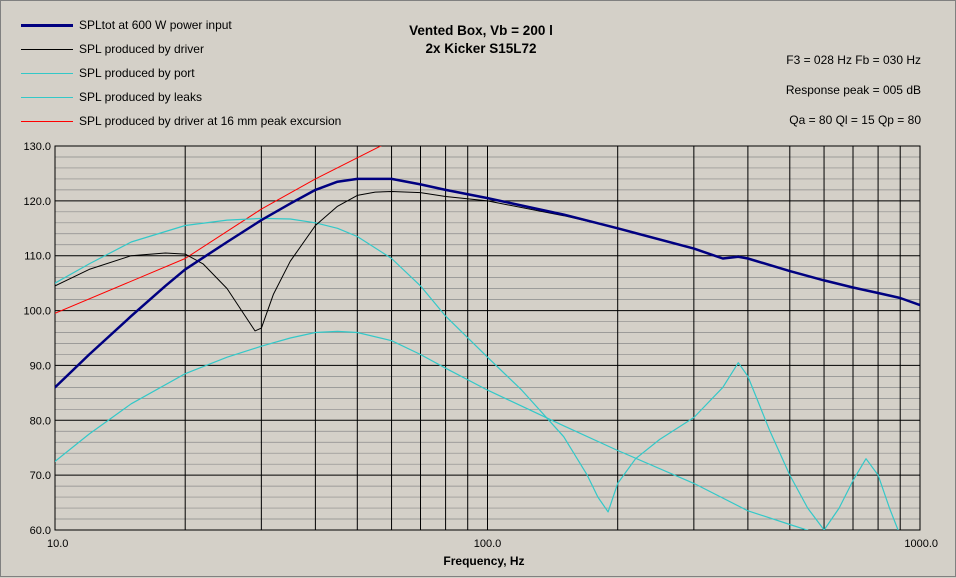 The width and height of the screenshot is (956, 578). I want to click on x-tick-label: 10.0, so click(57, 544).